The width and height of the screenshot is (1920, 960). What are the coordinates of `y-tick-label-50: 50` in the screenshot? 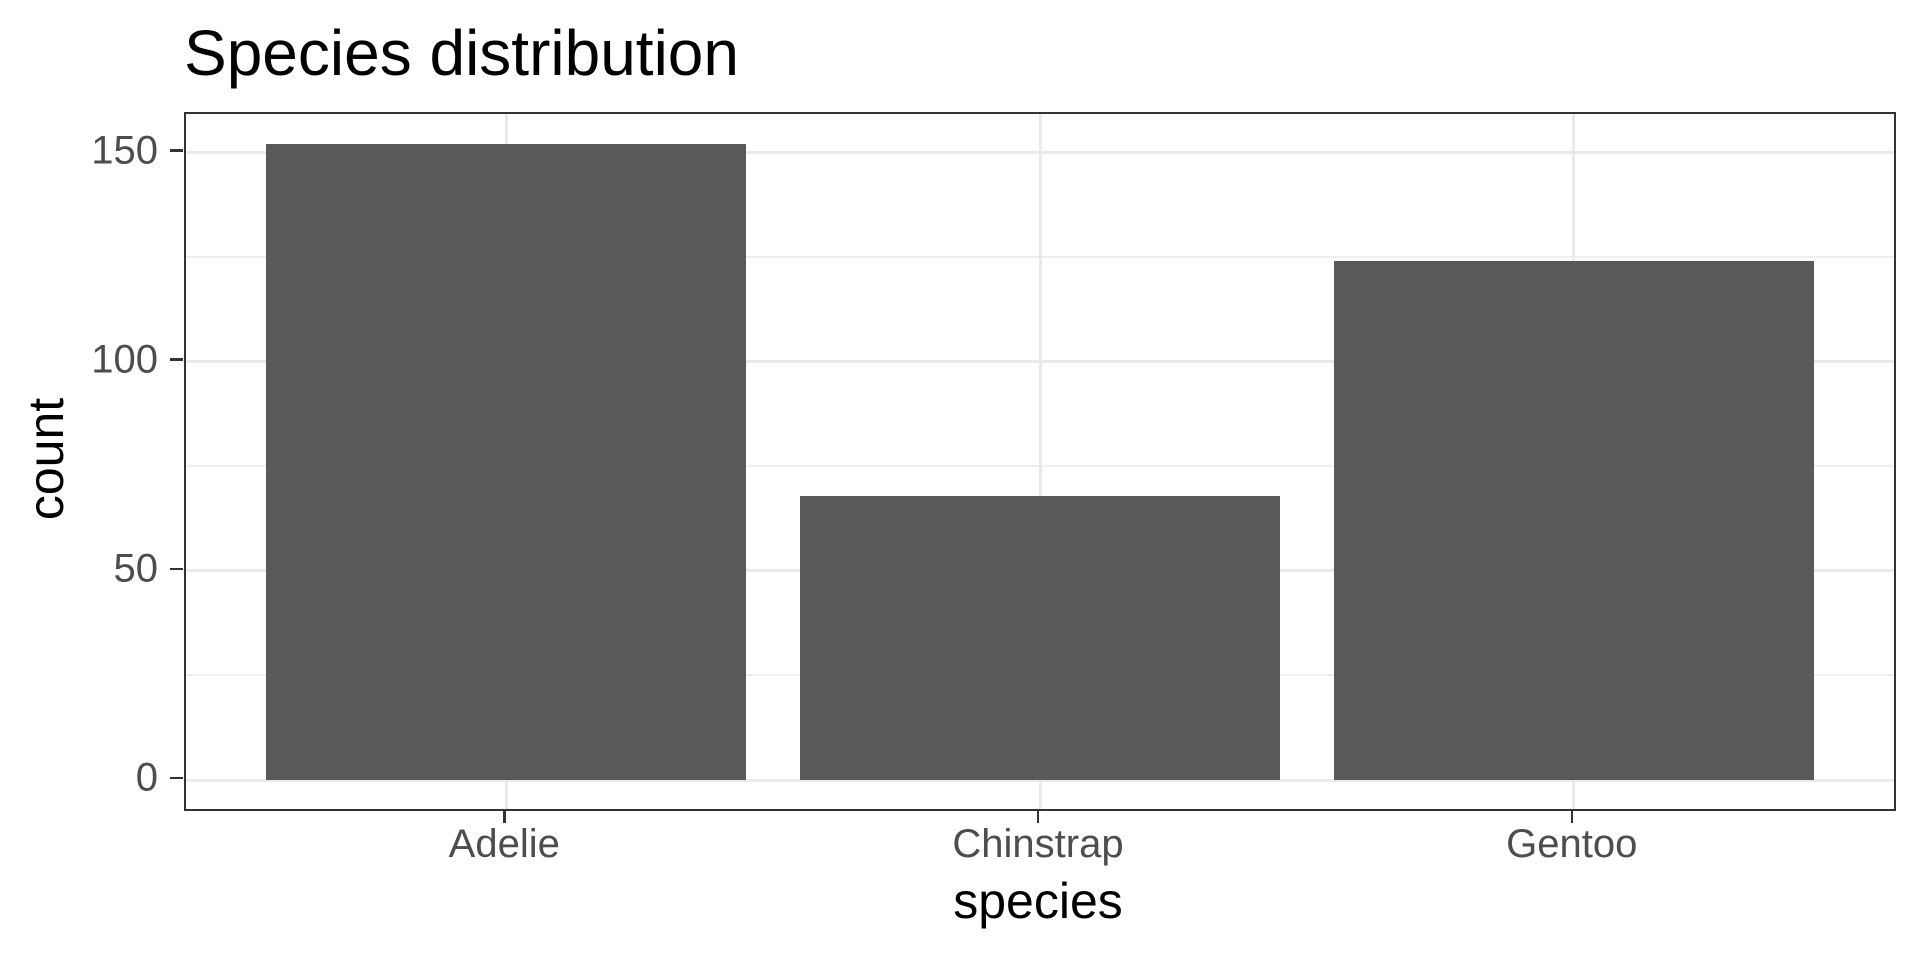 It's located at (136, 568).